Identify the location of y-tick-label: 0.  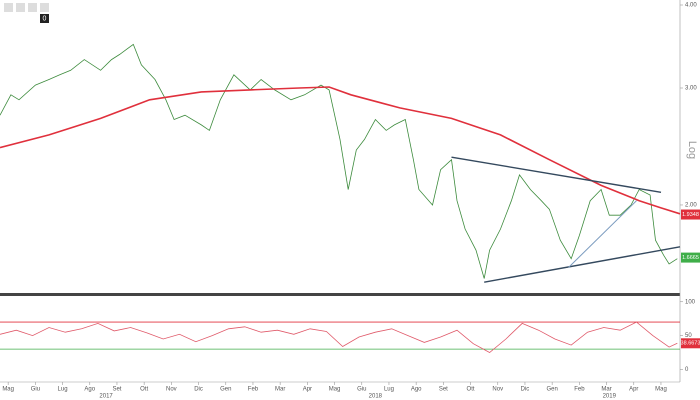
(687, 370).